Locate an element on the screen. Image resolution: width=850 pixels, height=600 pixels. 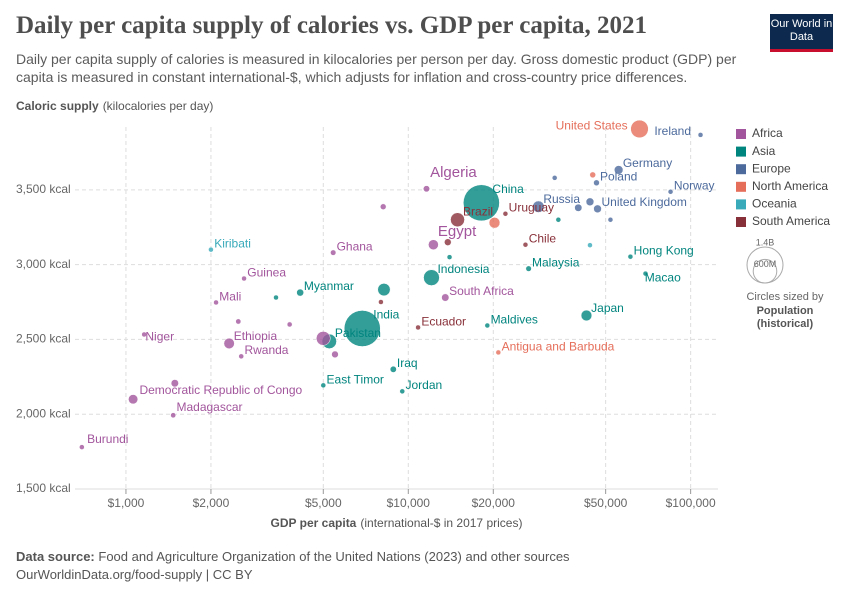
y-tick-label: 1,500 kcal is located at coordinates (43, 488).